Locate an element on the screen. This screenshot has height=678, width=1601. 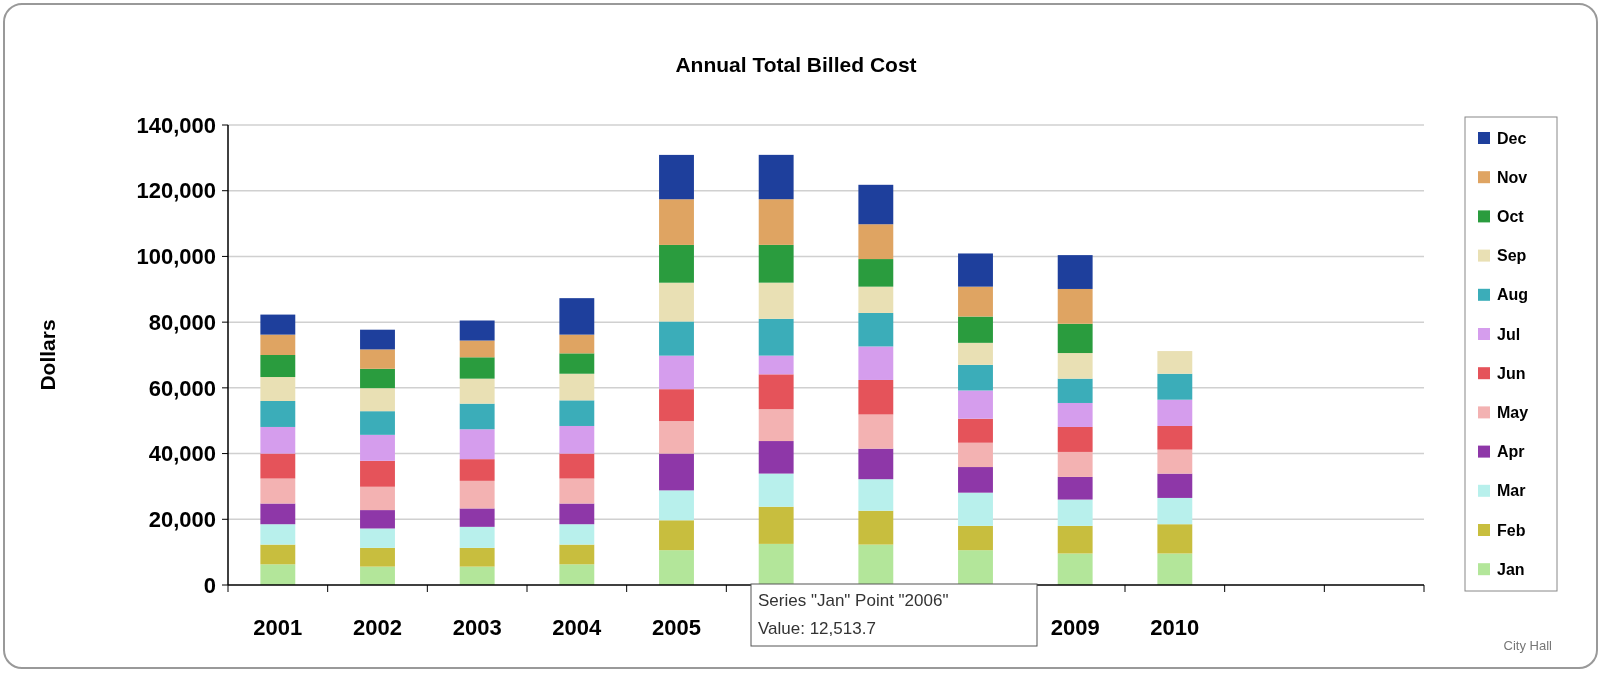
y-tick-label: 40,000 is located at coordinates (182, 454).